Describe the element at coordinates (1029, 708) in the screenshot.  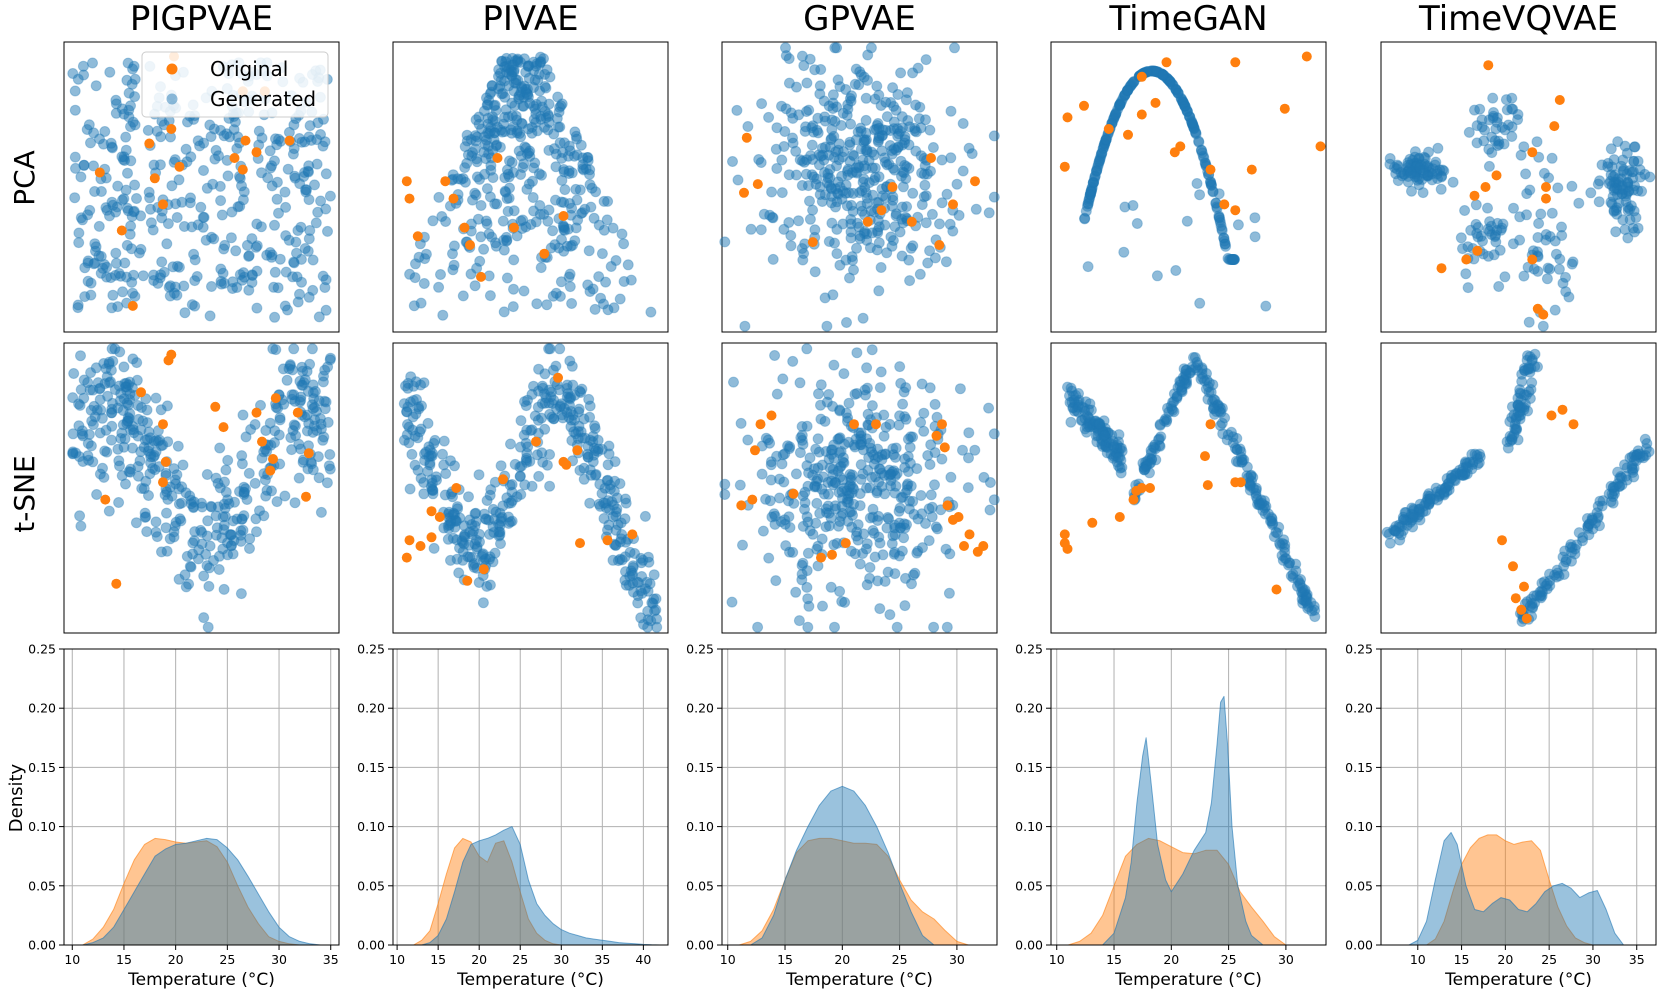
I see `y-tick-label: 0.20` at that location.